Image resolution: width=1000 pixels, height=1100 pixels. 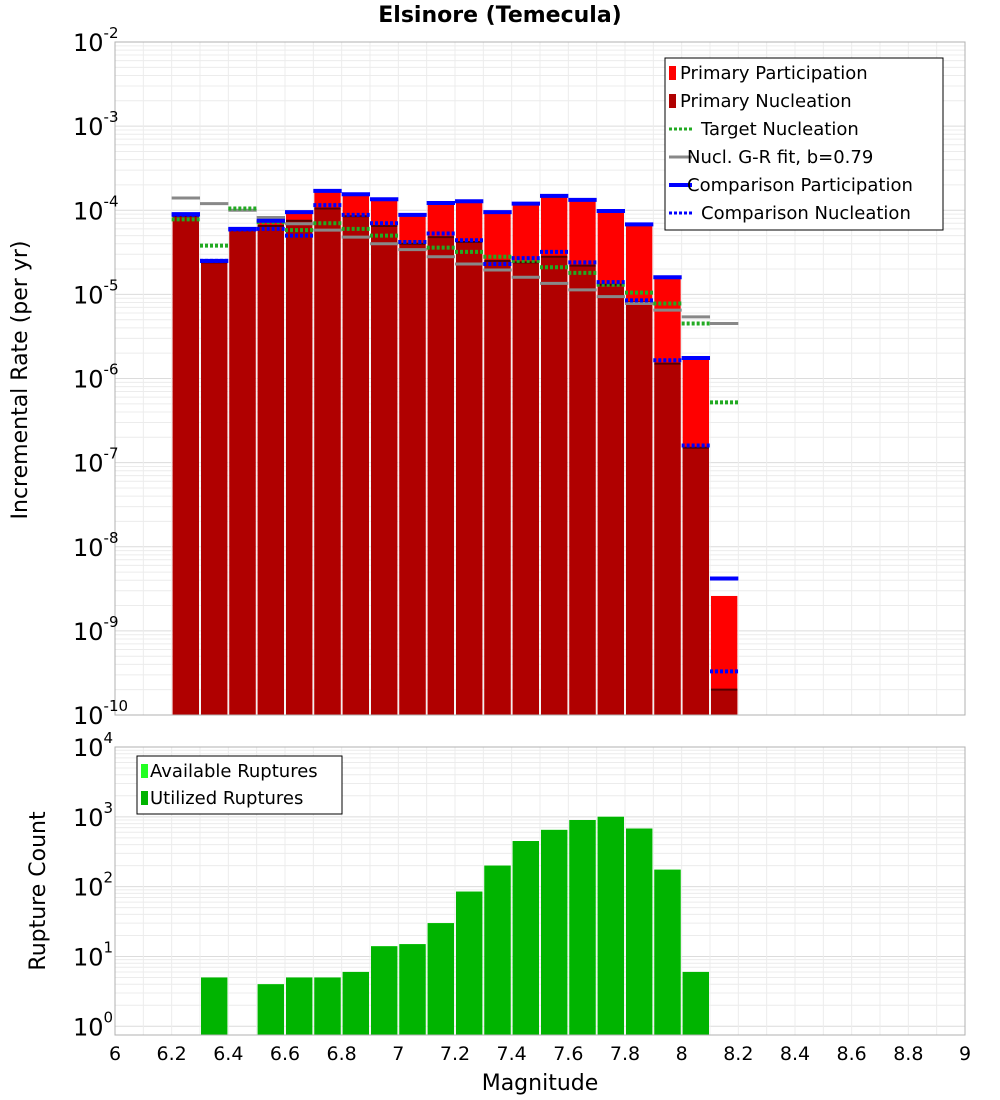 I want to click on legend-gr-fit: Nucl. G-R fit, b=0.79, so click(x=780, y=157).